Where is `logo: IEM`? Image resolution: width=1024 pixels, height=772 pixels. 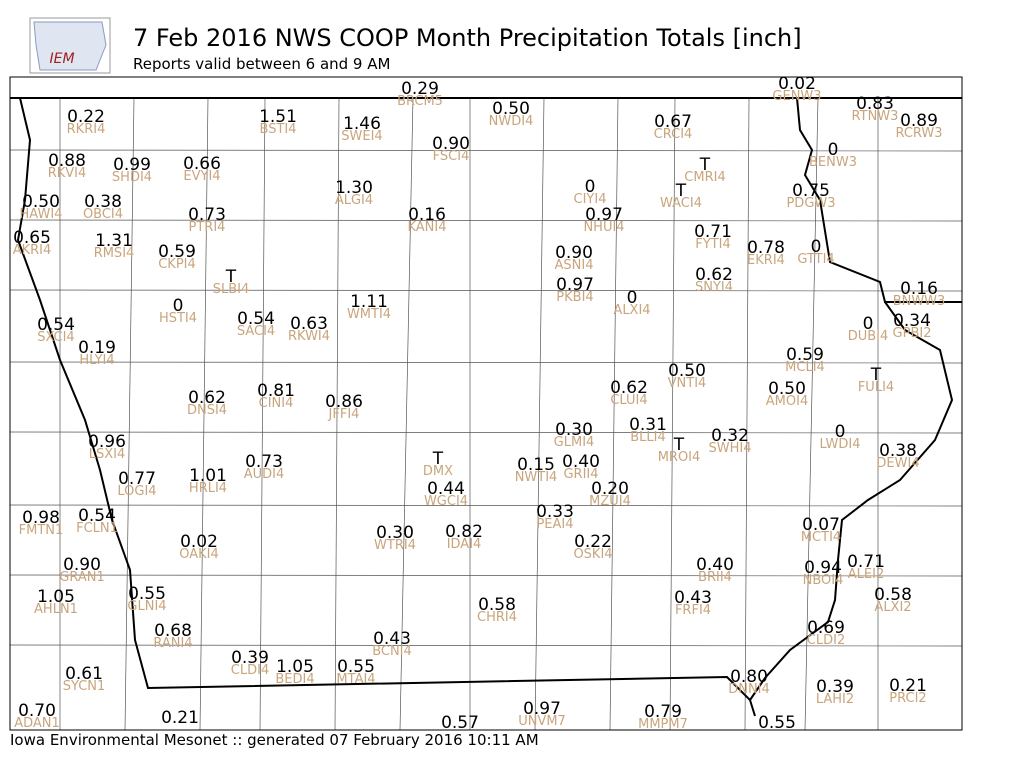
logo: IEM is located at coordinates (70, 45).